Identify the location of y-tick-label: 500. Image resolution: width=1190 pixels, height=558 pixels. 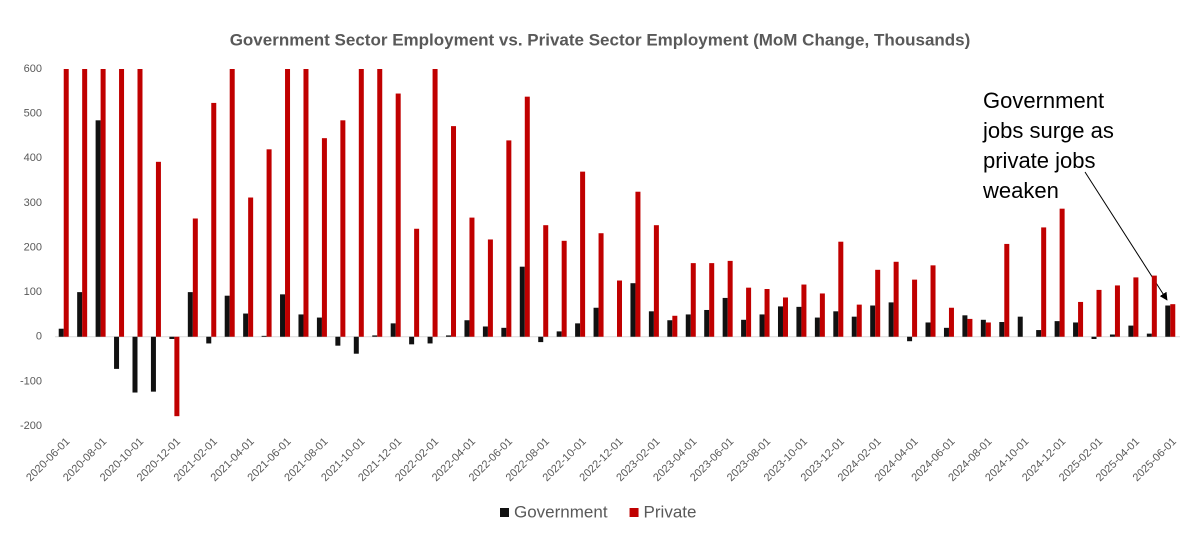
(33, 114).